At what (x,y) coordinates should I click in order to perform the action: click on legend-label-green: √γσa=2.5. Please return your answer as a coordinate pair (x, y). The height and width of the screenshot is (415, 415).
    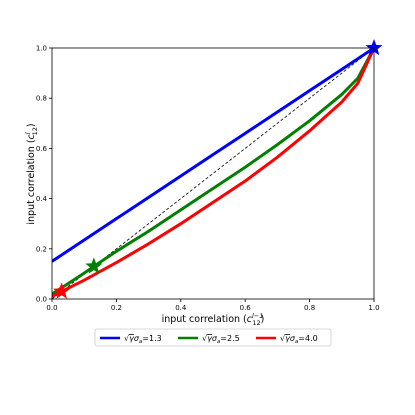
    Looking at the image, I should click on (221, 339).